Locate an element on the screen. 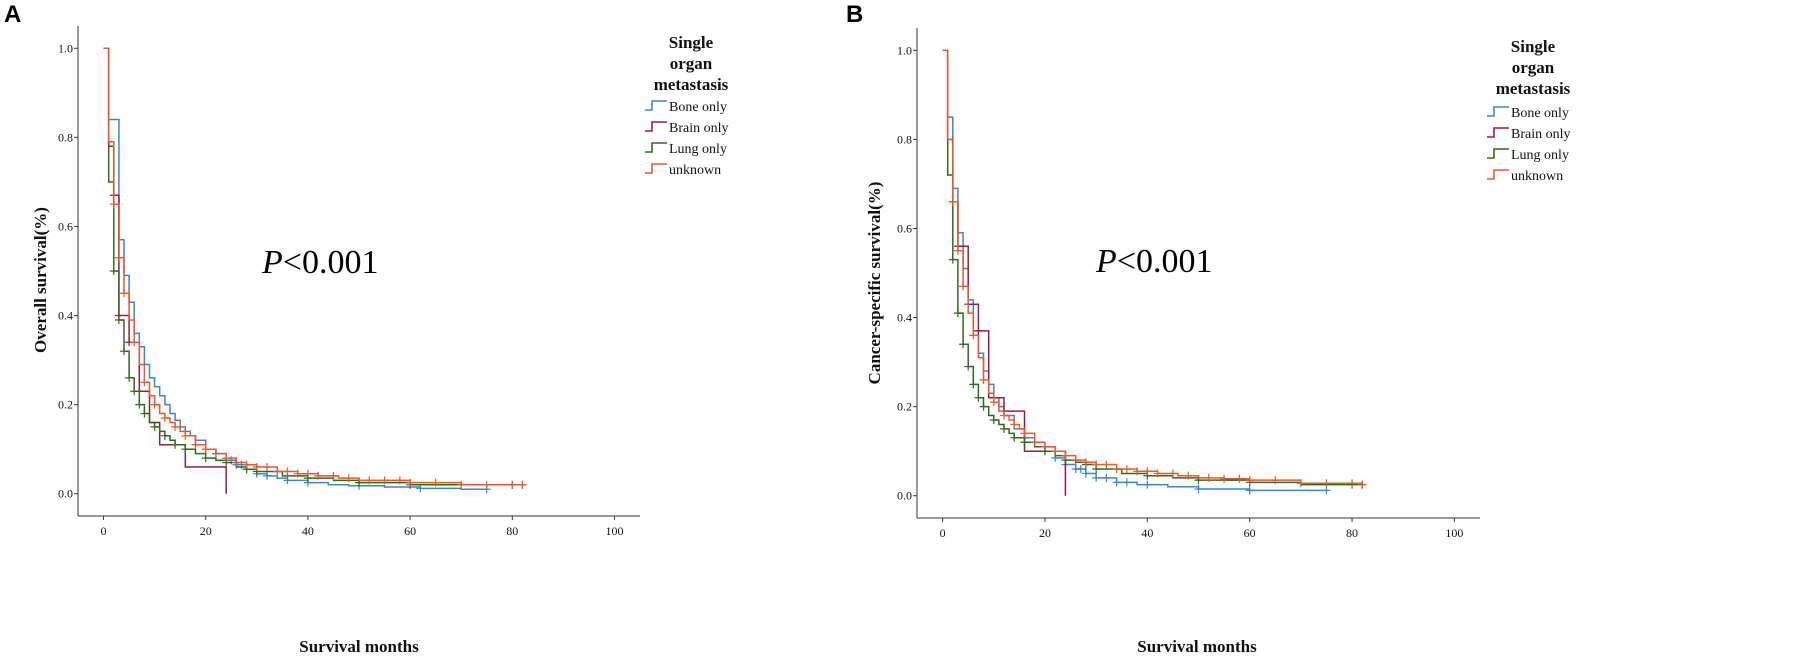 This screenshot has height=658, width=1799. panel-b-legend-title-line3: metastasis is located at coordinates (1533, 88).